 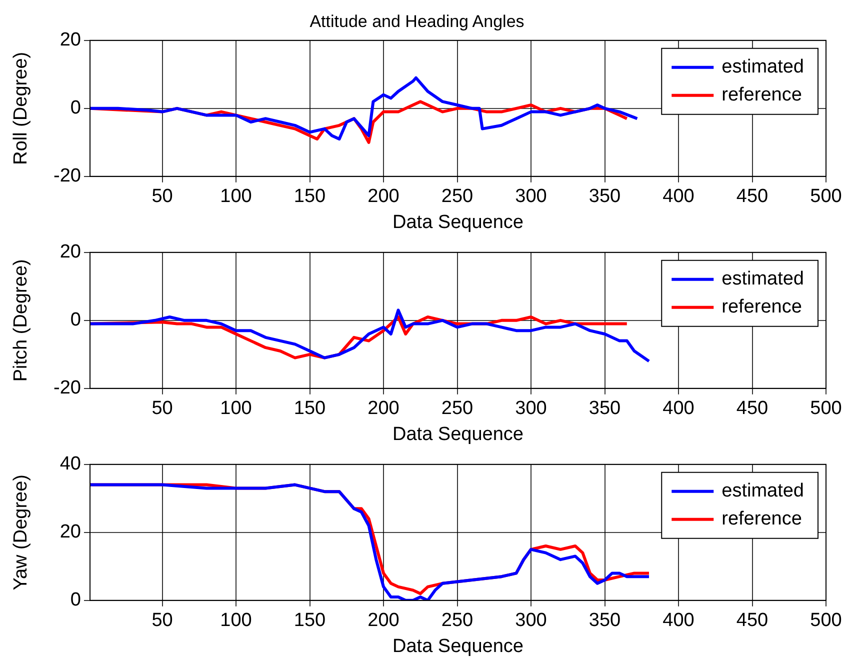 What do you see at coordinates (21, 320) in the screenshot?
I see `y-axis-title: Pitch (Degree)` at bounding box center [21, 320].